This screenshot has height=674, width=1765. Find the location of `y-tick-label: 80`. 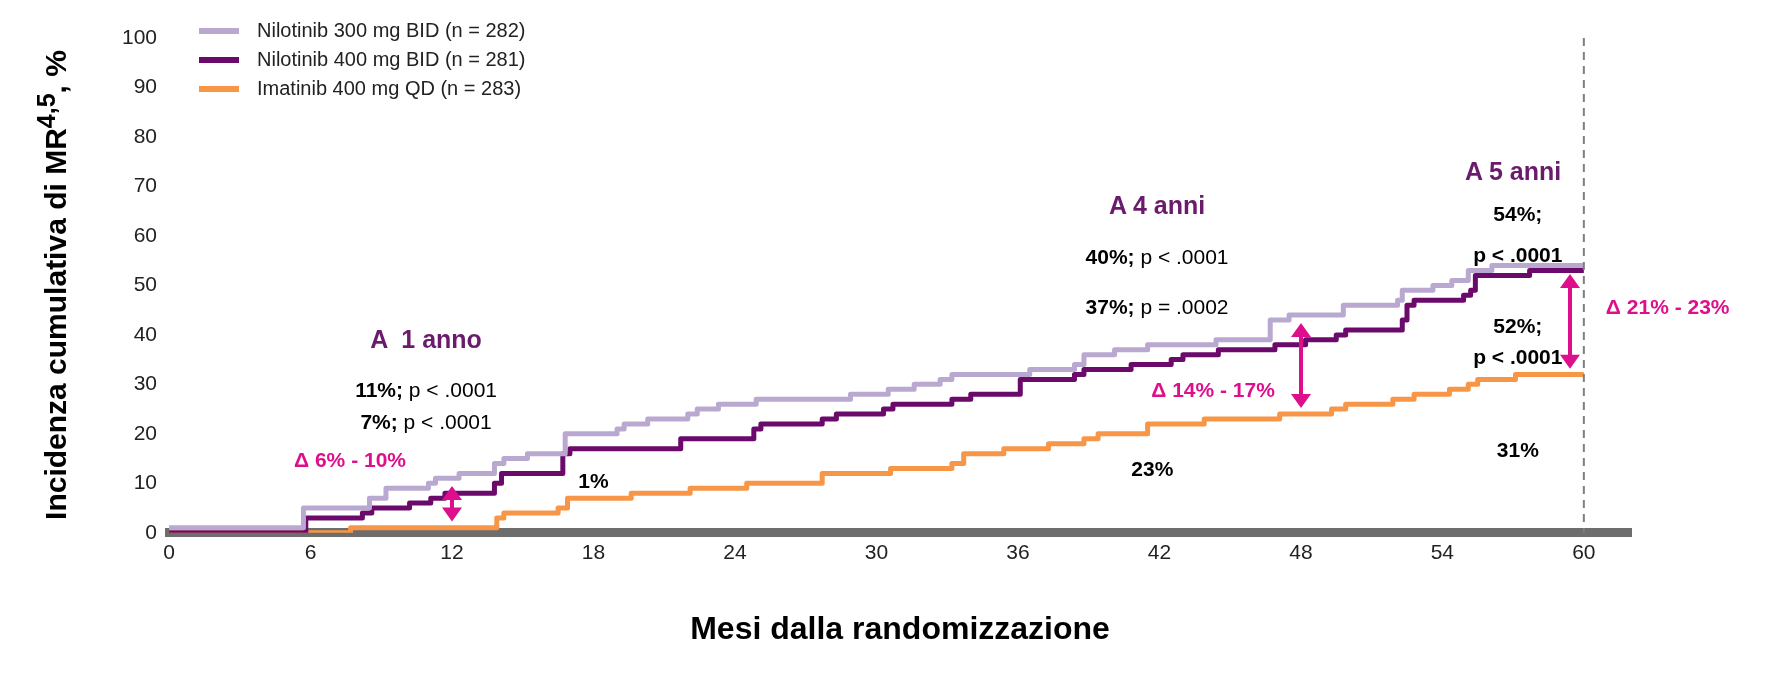

y-tick-label: 80 is located at coordinates (145, 135).